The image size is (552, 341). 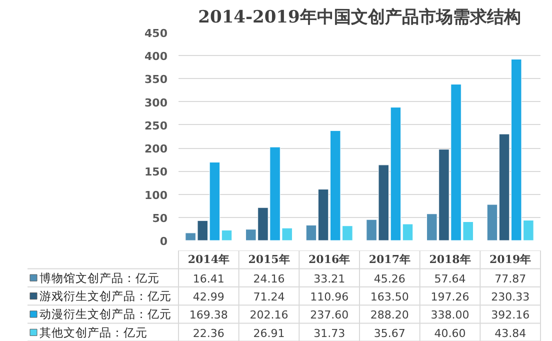 What do you see at coordinates (156, 79) in the screenshot?
I see `y-tick-label: 350` at bounding box center [156, 79].